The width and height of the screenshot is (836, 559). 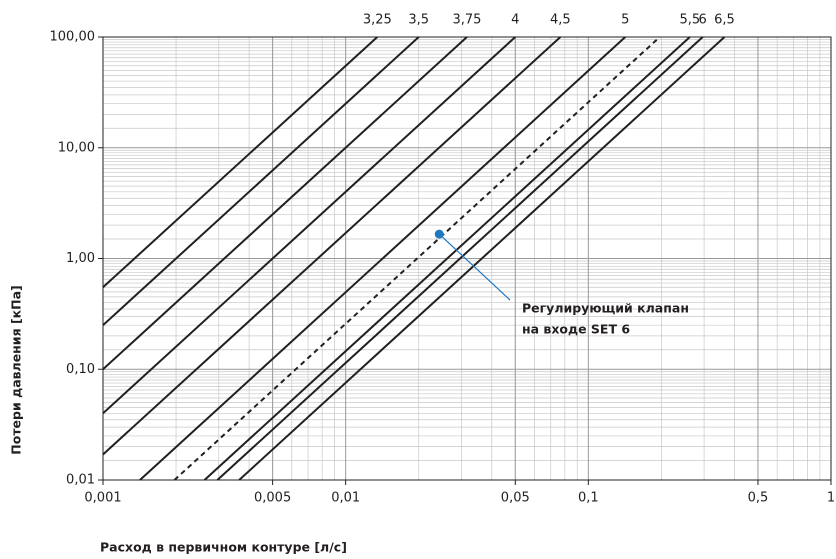 I want to click on y-tick-label: 0,01, so click(x=80, y=480).